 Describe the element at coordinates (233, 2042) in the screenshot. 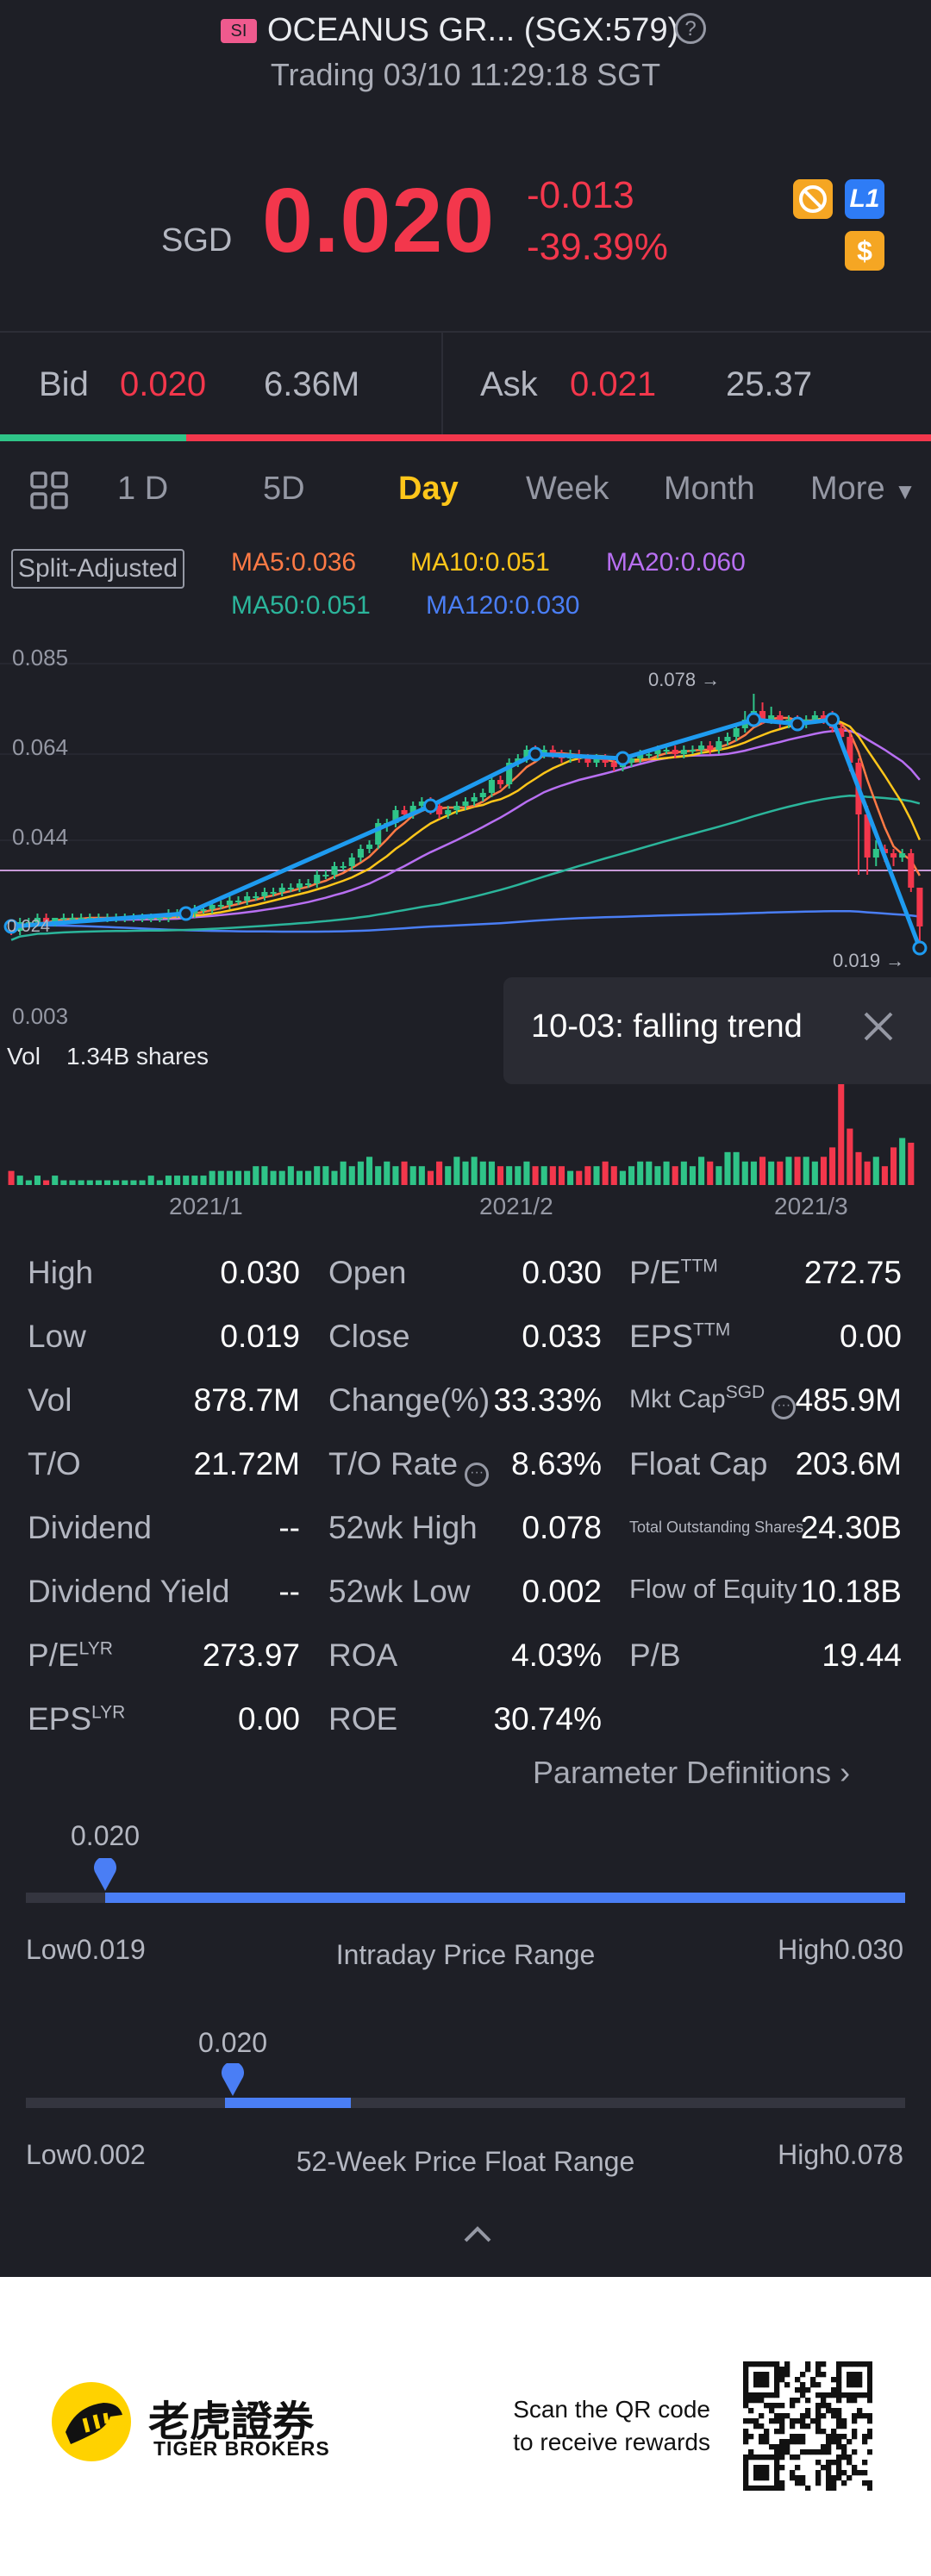

I see `week52-current-value: 0.020` at that location.